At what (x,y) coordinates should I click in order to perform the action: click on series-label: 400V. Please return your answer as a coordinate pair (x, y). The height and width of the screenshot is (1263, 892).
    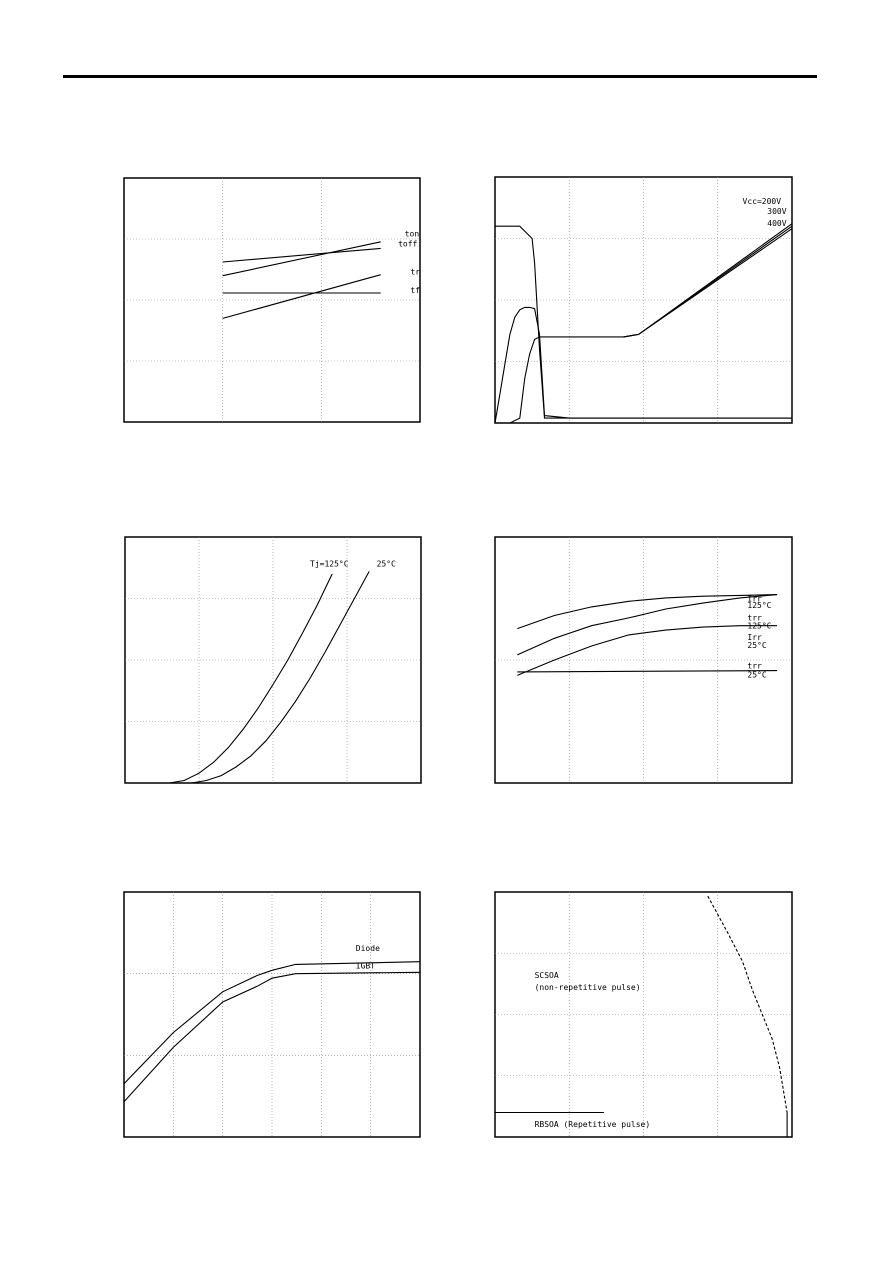
    Looking at the image, I should click on (776, 223).